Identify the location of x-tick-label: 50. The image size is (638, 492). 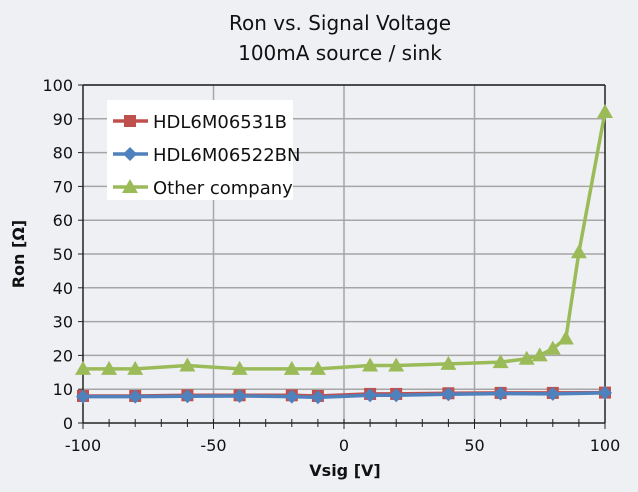
(474, 445).